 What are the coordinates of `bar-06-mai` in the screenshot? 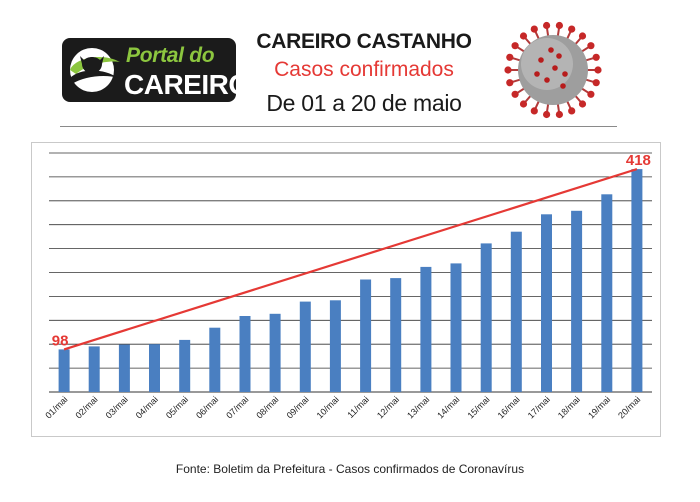 It's located at (215, 359).